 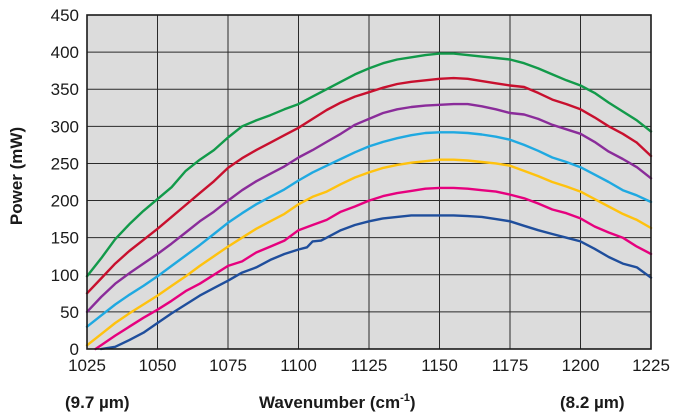 I want to click on y-tick-label: 100, so click(x=65, y=275).